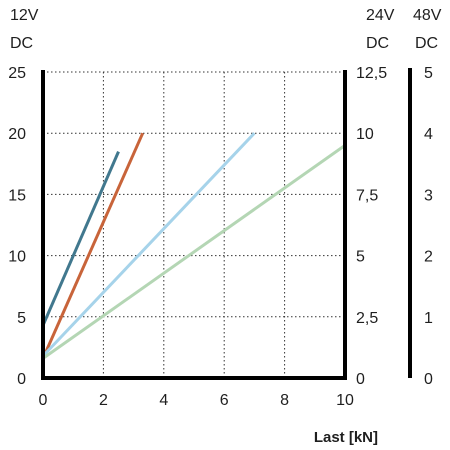  I want to click on right-y-tick-label: 2,5, so click(367, 318).